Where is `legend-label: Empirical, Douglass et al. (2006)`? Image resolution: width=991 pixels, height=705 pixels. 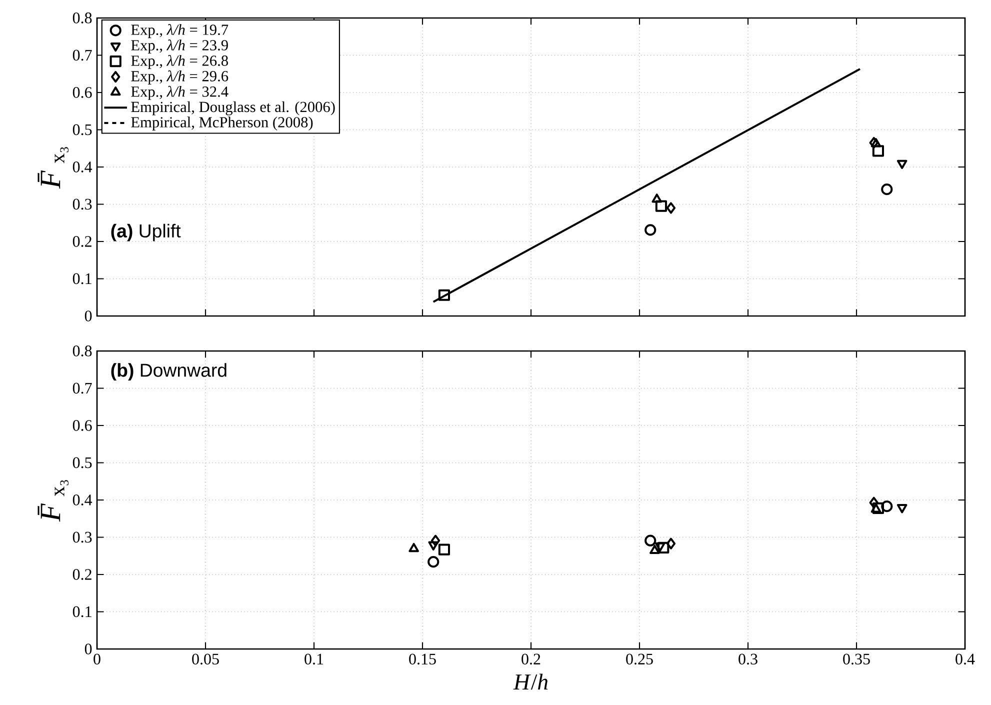 legend-label: Empirical, Douglass et al. (2006) is located at coordinates (233, 108).